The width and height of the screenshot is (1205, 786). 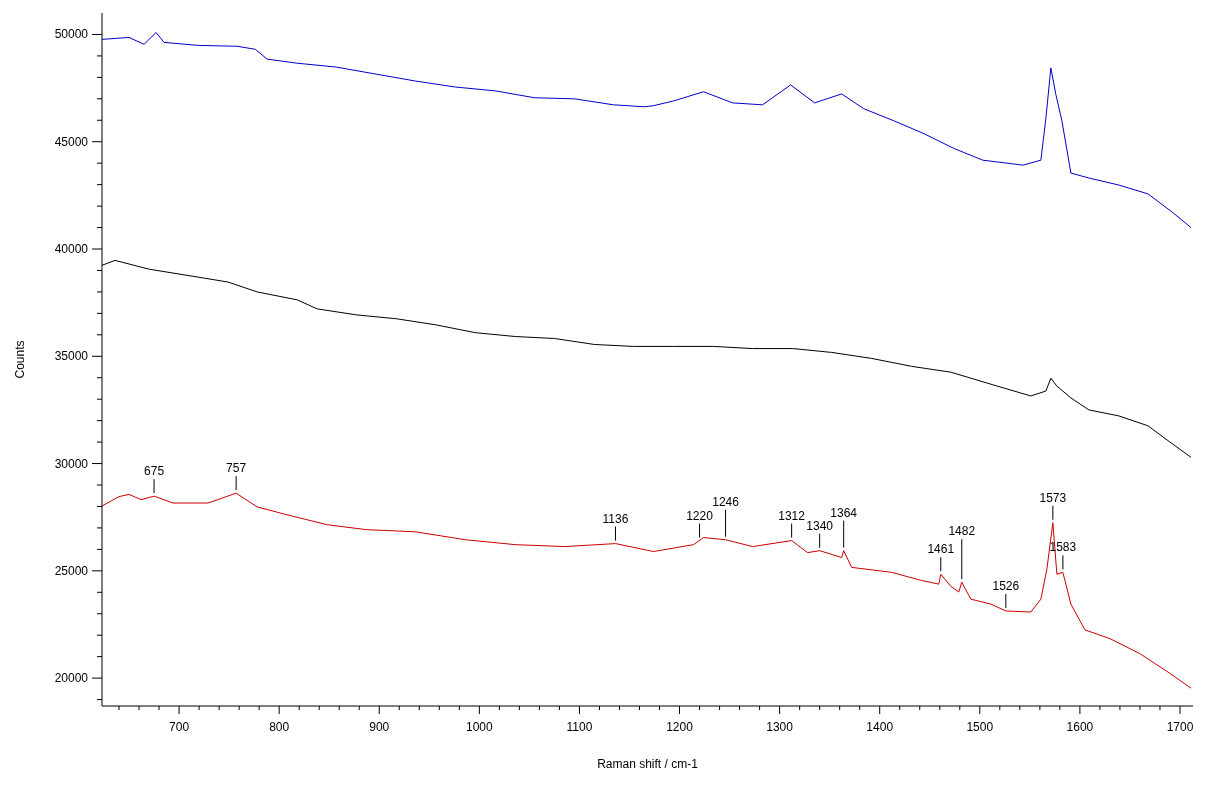 I want to click on x-tick-label: 900, so click(x=379, y=727).